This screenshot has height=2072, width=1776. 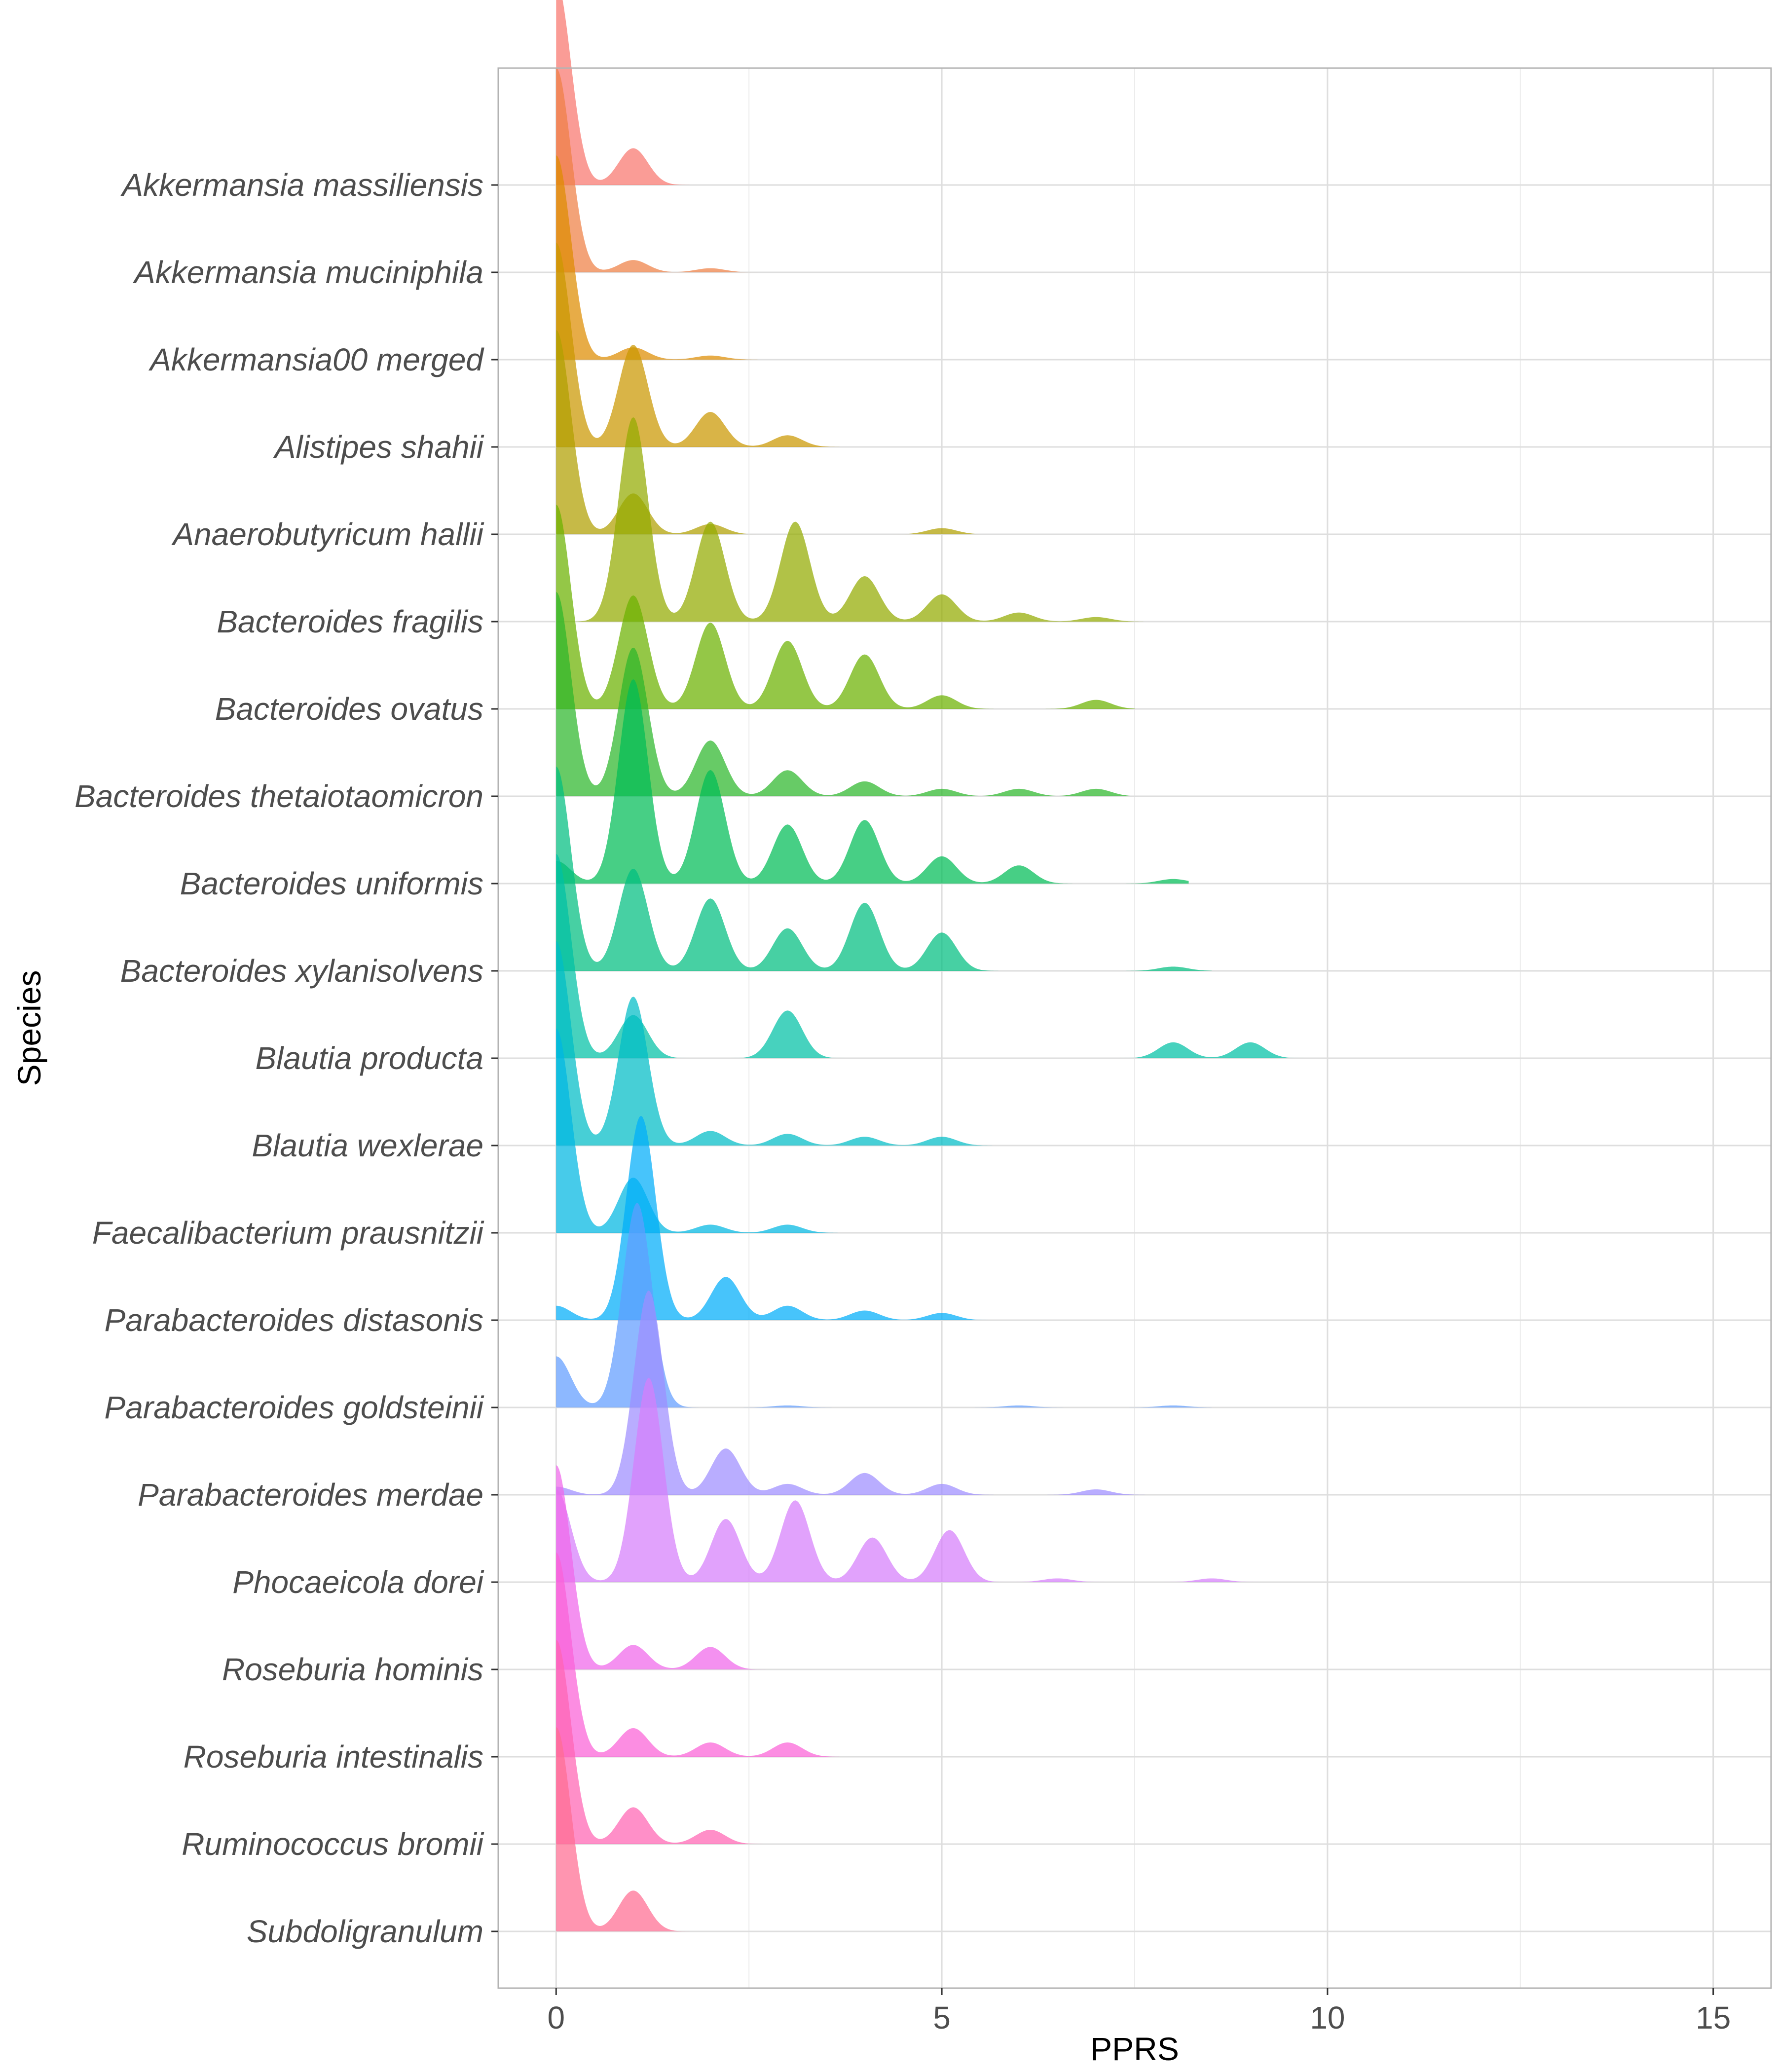 What do you see at coordinates (1714, 2018) in the screenshot?
I see `x-tick-label: 15` at bounding box center [1714, 2018].